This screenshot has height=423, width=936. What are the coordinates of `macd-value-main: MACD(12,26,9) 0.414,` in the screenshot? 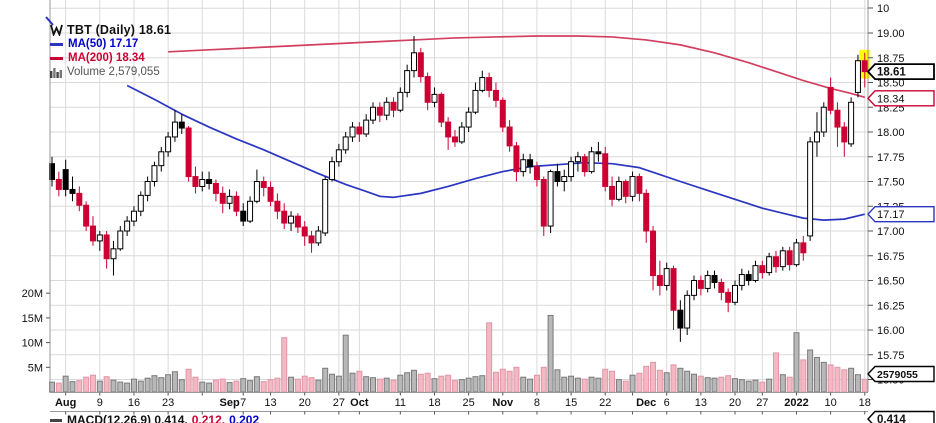 It's located at (127, 418).